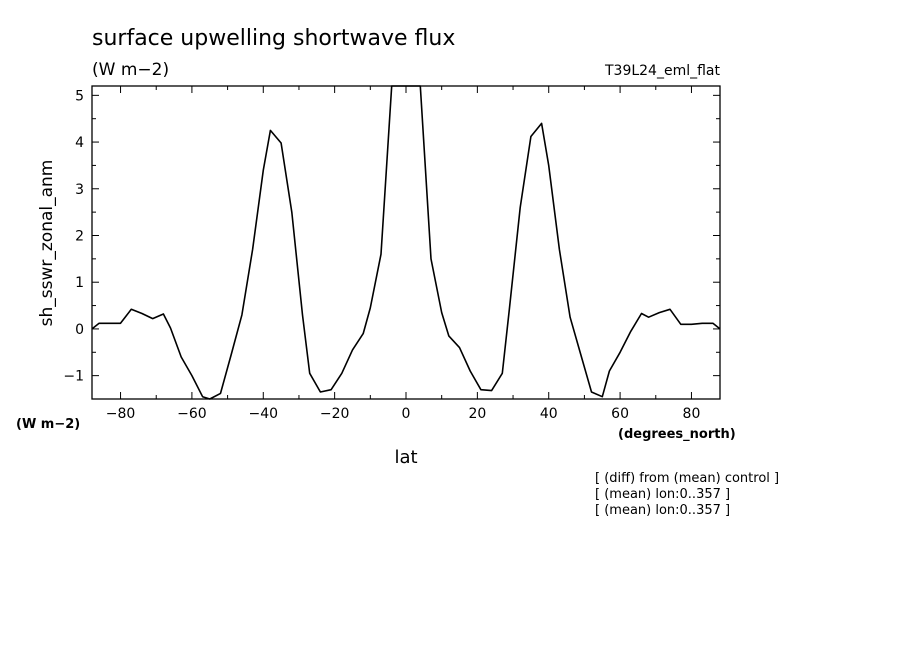 Image resolution: width=904 pixels, height=654 pixels. What do you see at coordinates (406, 414) in the screenshot?
I see `x-tick-label: 0` at bounding box center [406, 414].